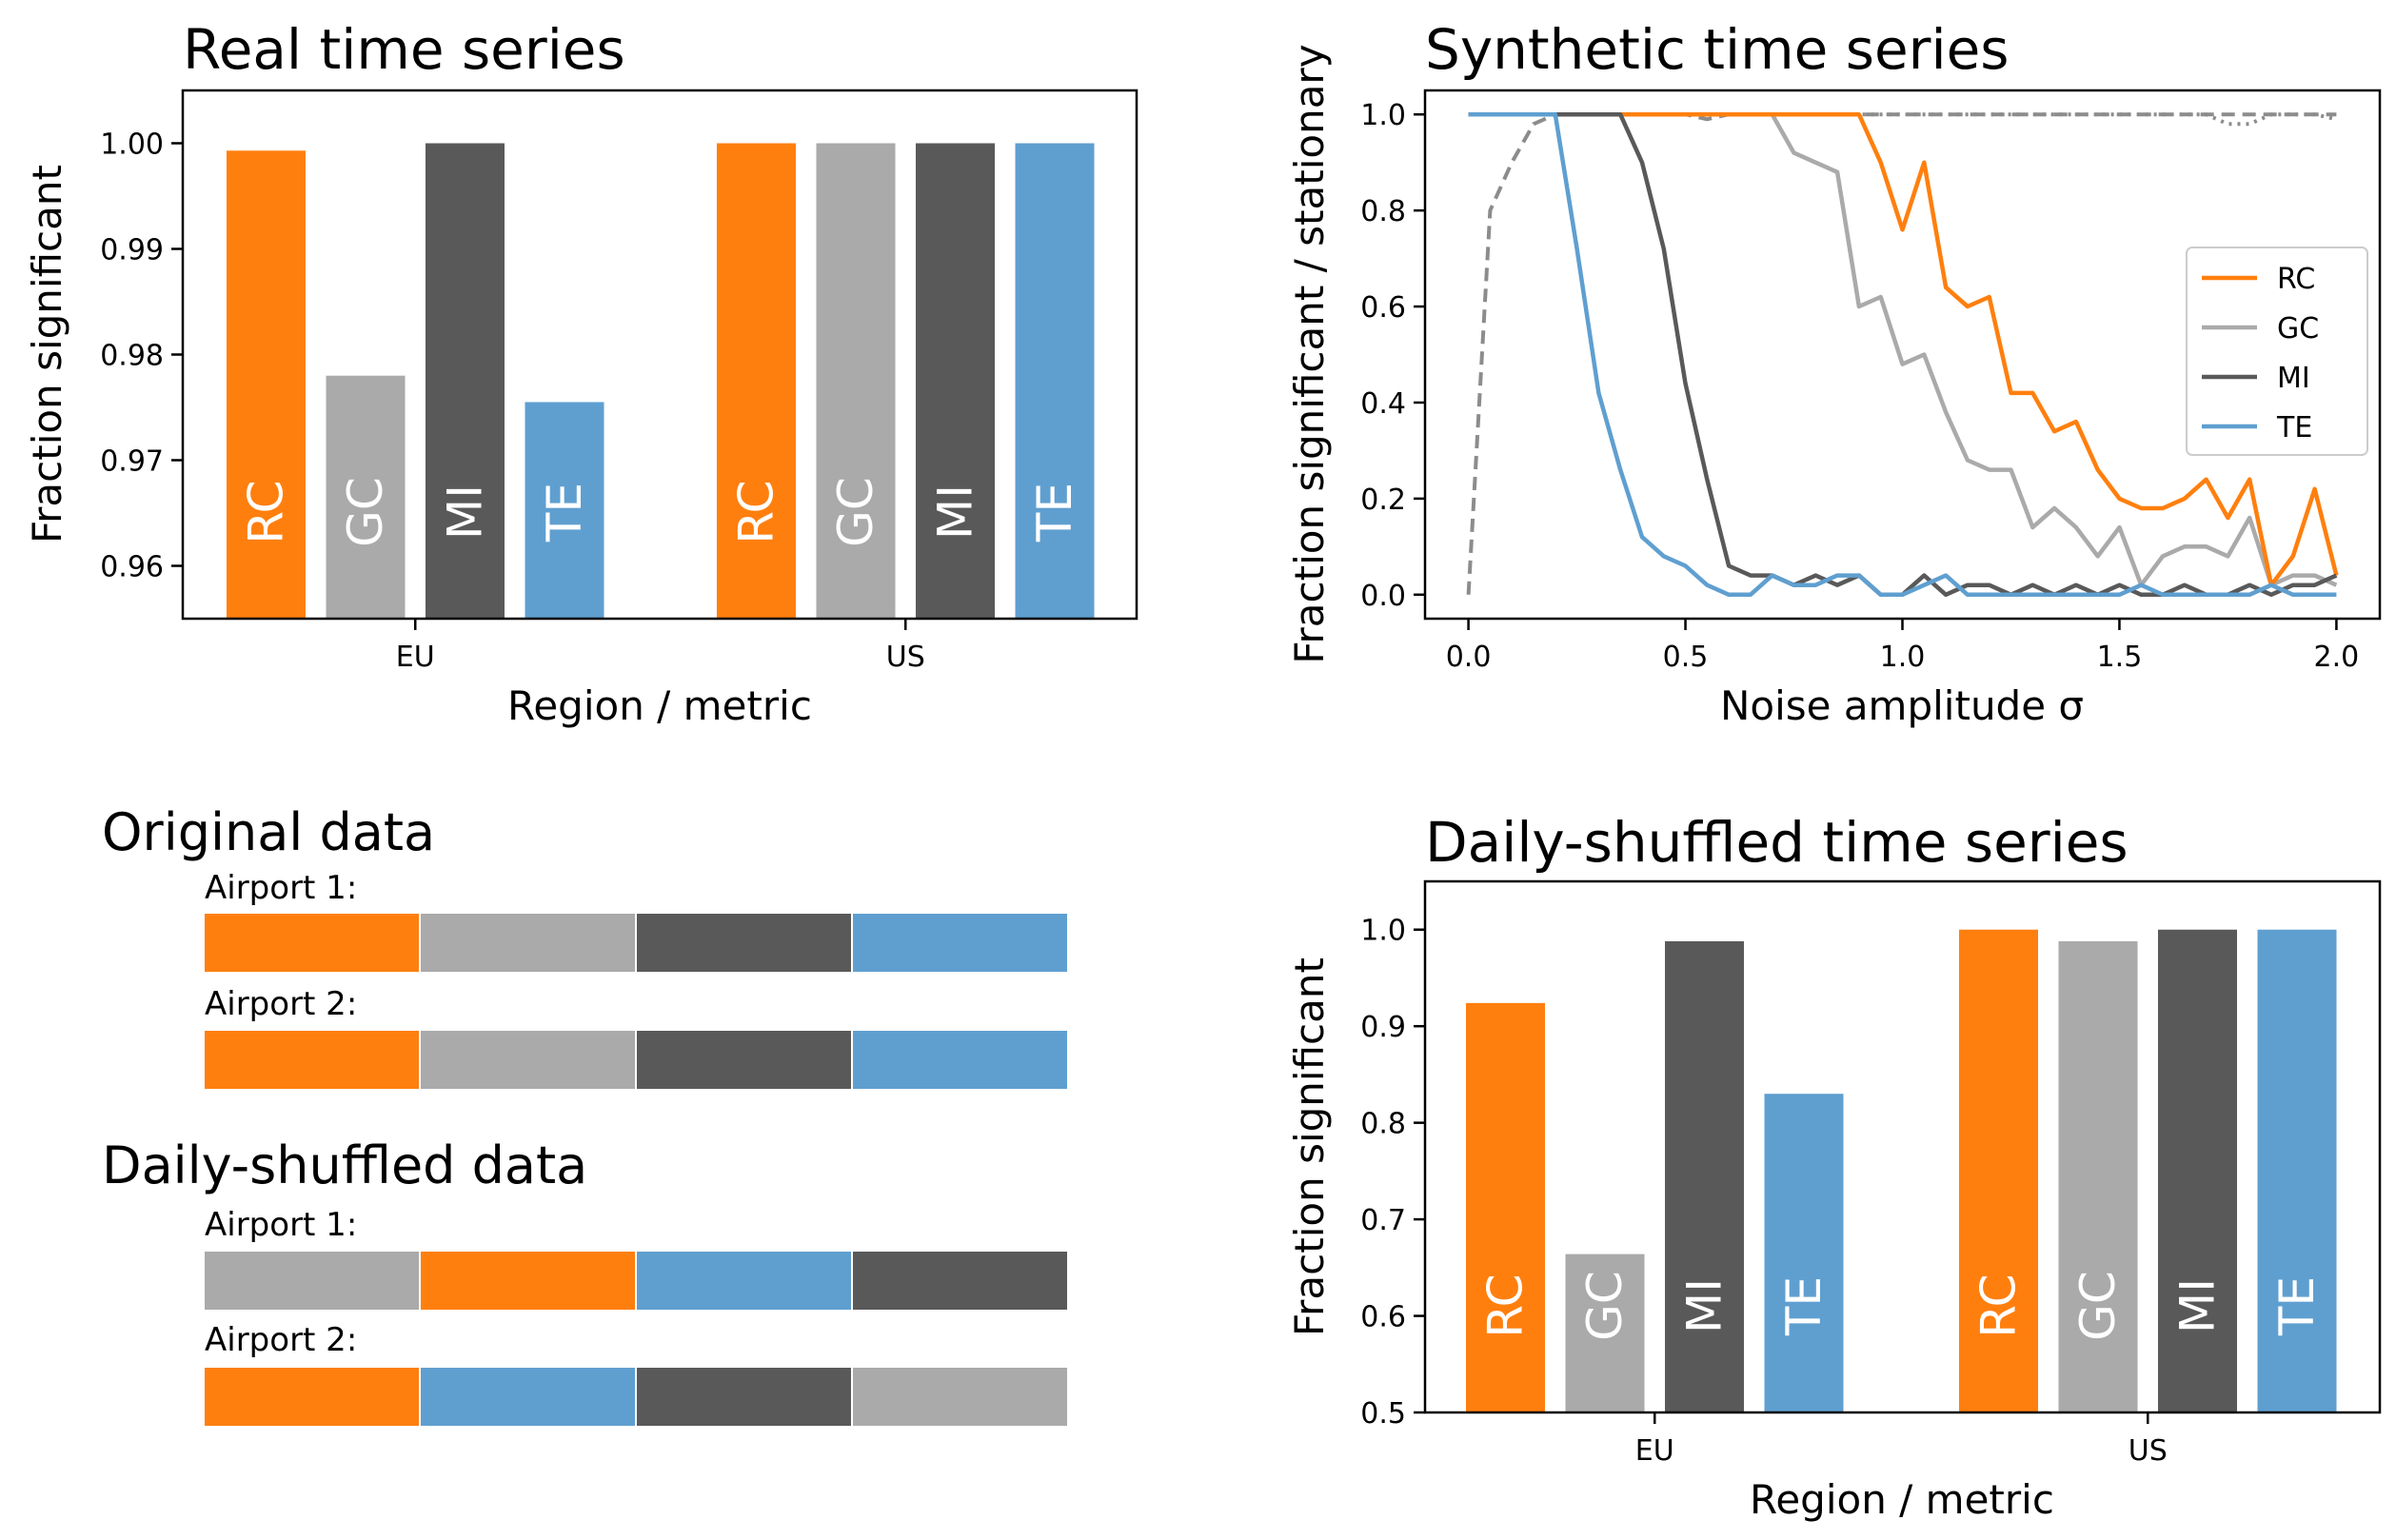 This screenshot has width=2396, height=1540. I want to click on shuffled-bar-label-us-mi: MI, so click(2198, 1305).